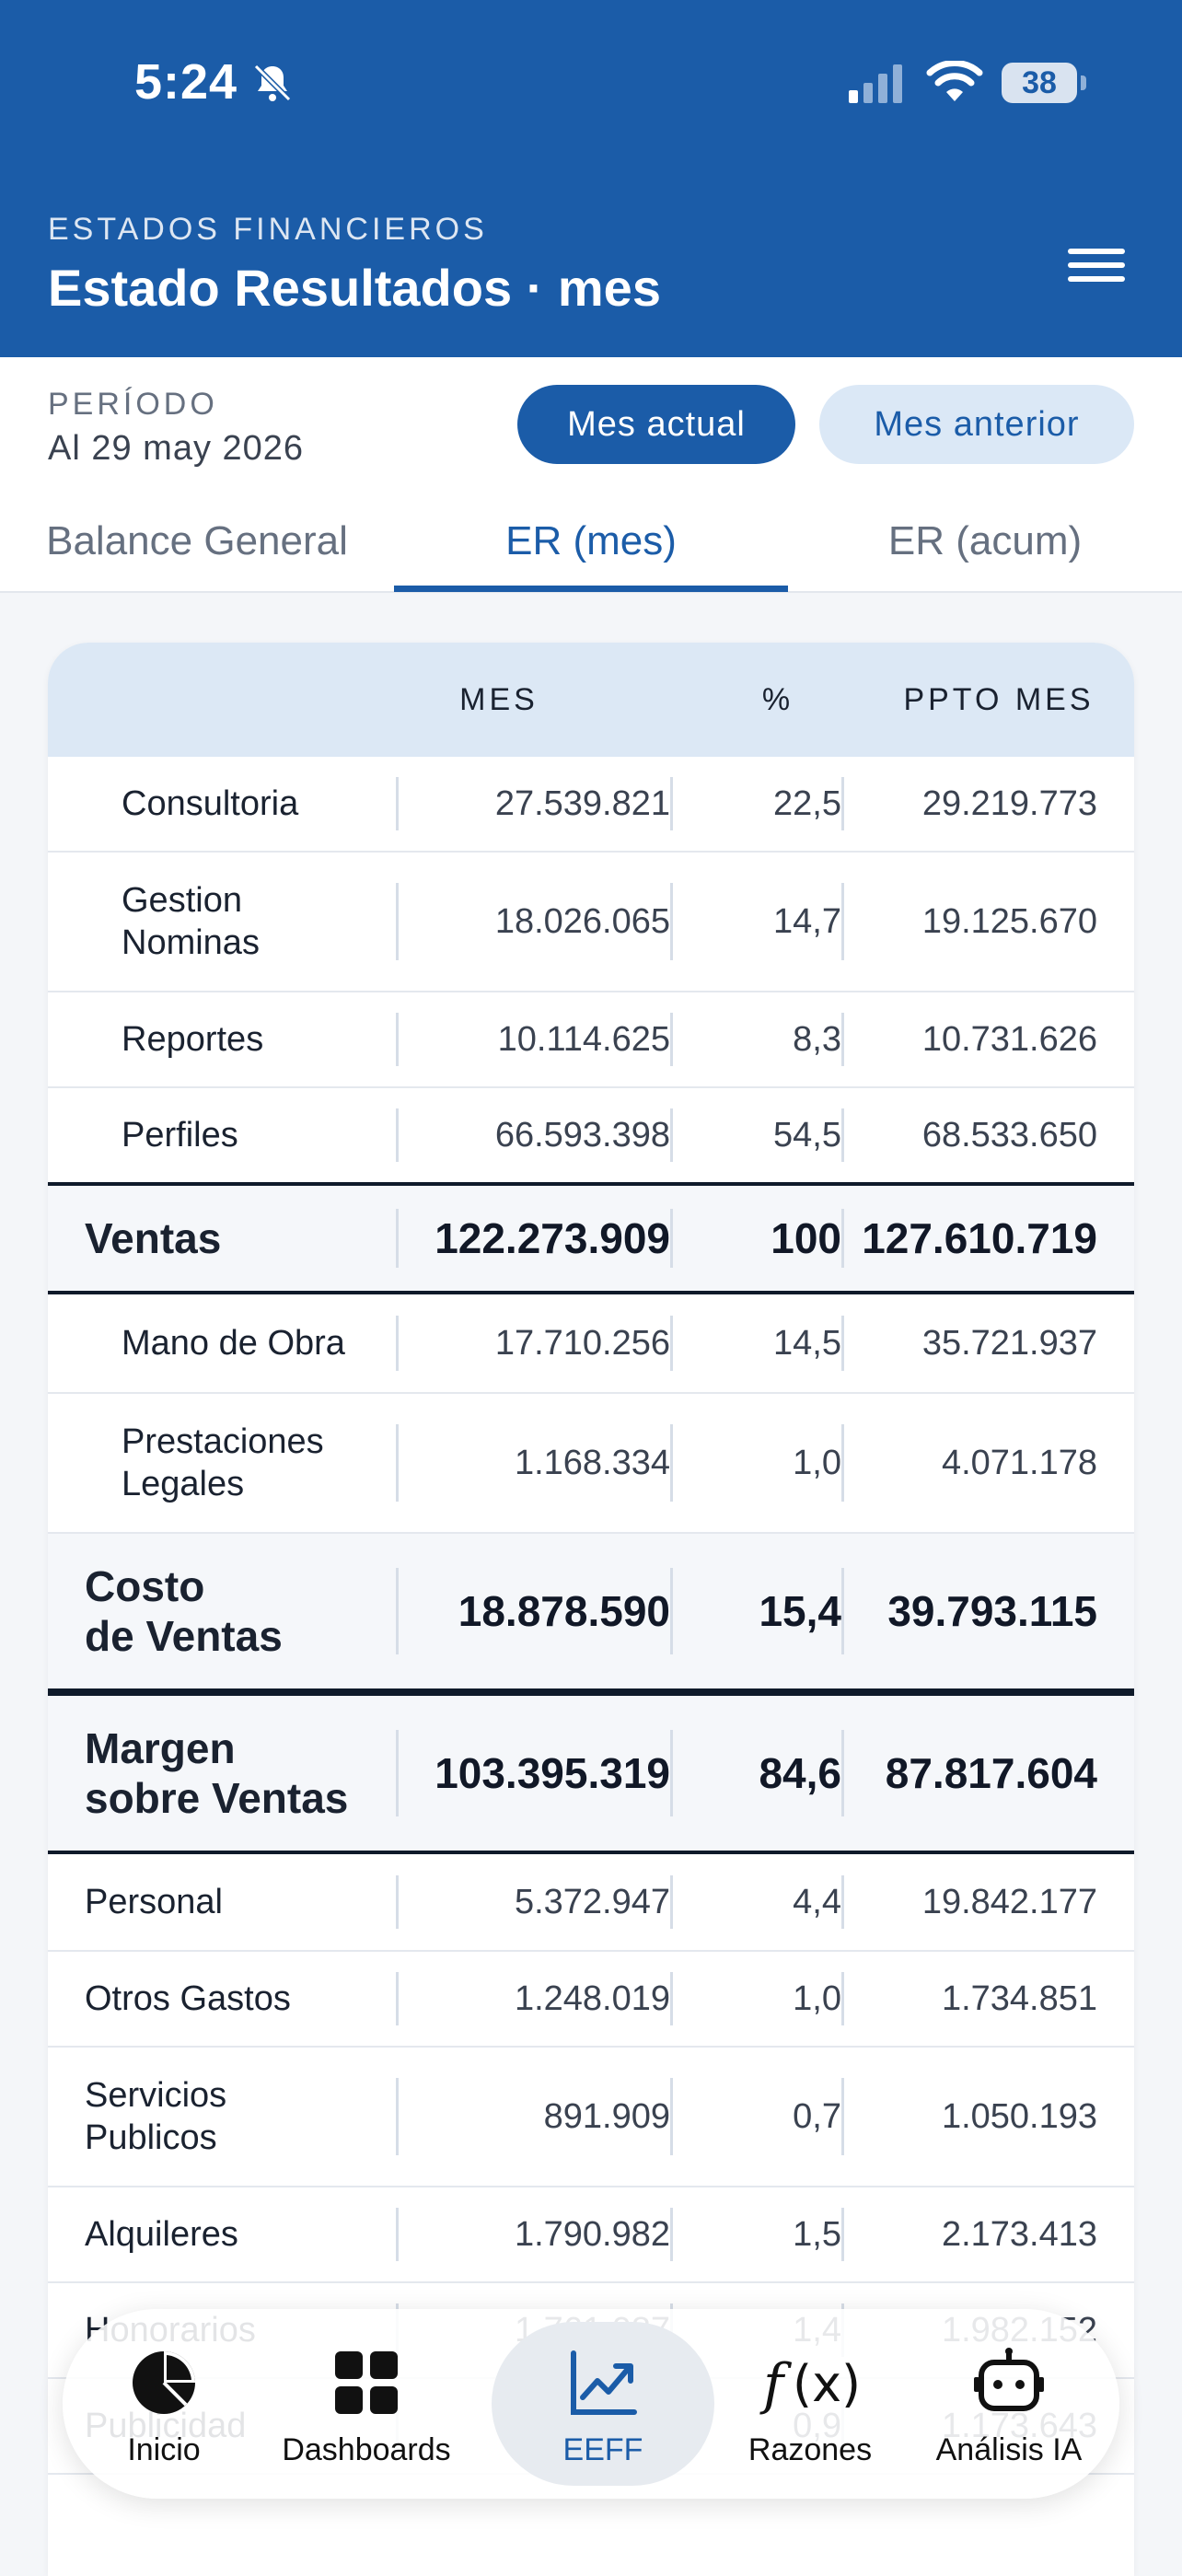 Image resolution: width=1182 pixels, height=2576 pixels. I want to click on nav-dashboards: Dashboards, so click(366, 2404).